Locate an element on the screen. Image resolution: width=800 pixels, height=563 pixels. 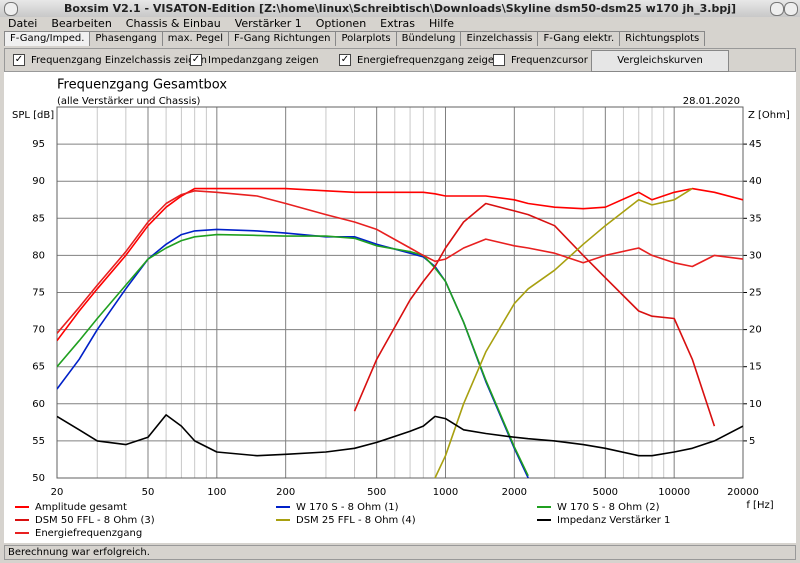
y-tick-label: 60 is located at coordinates (38, 404).